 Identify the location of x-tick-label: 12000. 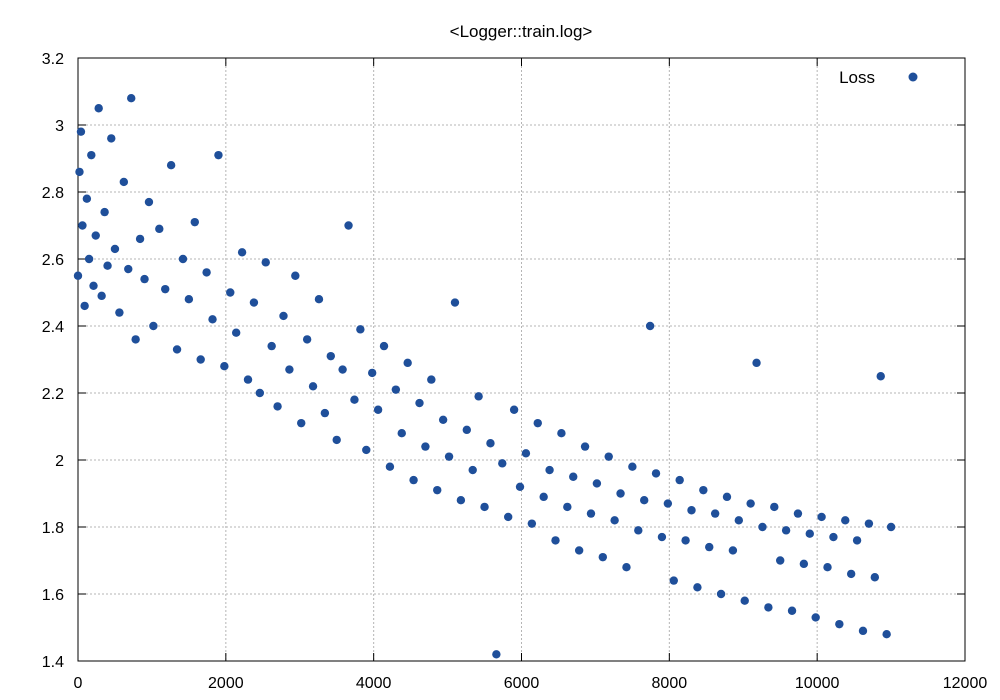
(965, 683).